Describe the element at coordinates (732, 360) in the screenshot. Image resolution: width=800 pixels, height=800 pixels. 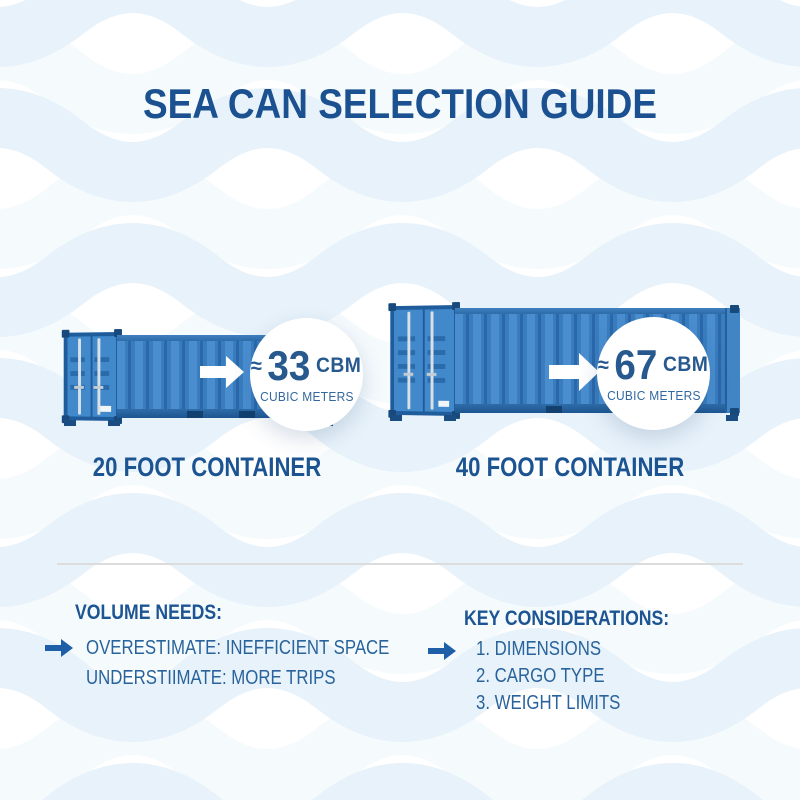
I see `container-corner-post` at that location.